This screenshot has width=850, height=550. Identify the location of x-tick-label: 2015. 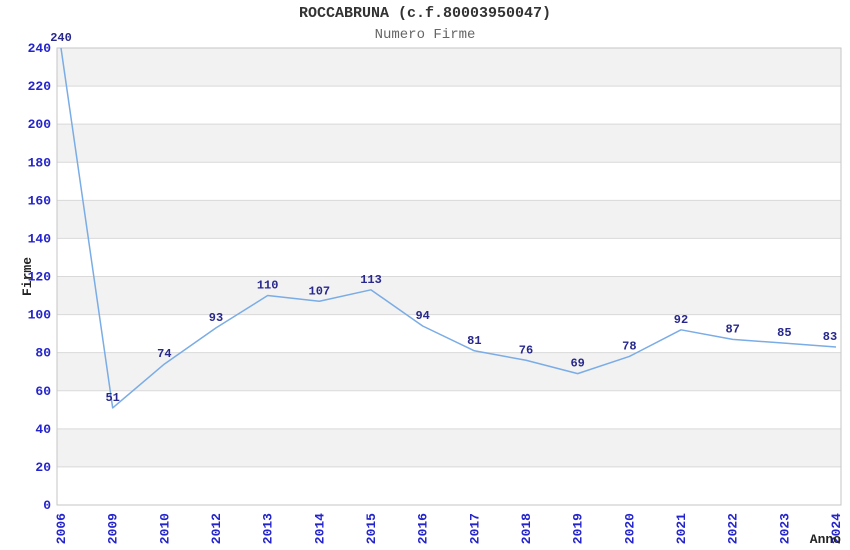
(371, 528).